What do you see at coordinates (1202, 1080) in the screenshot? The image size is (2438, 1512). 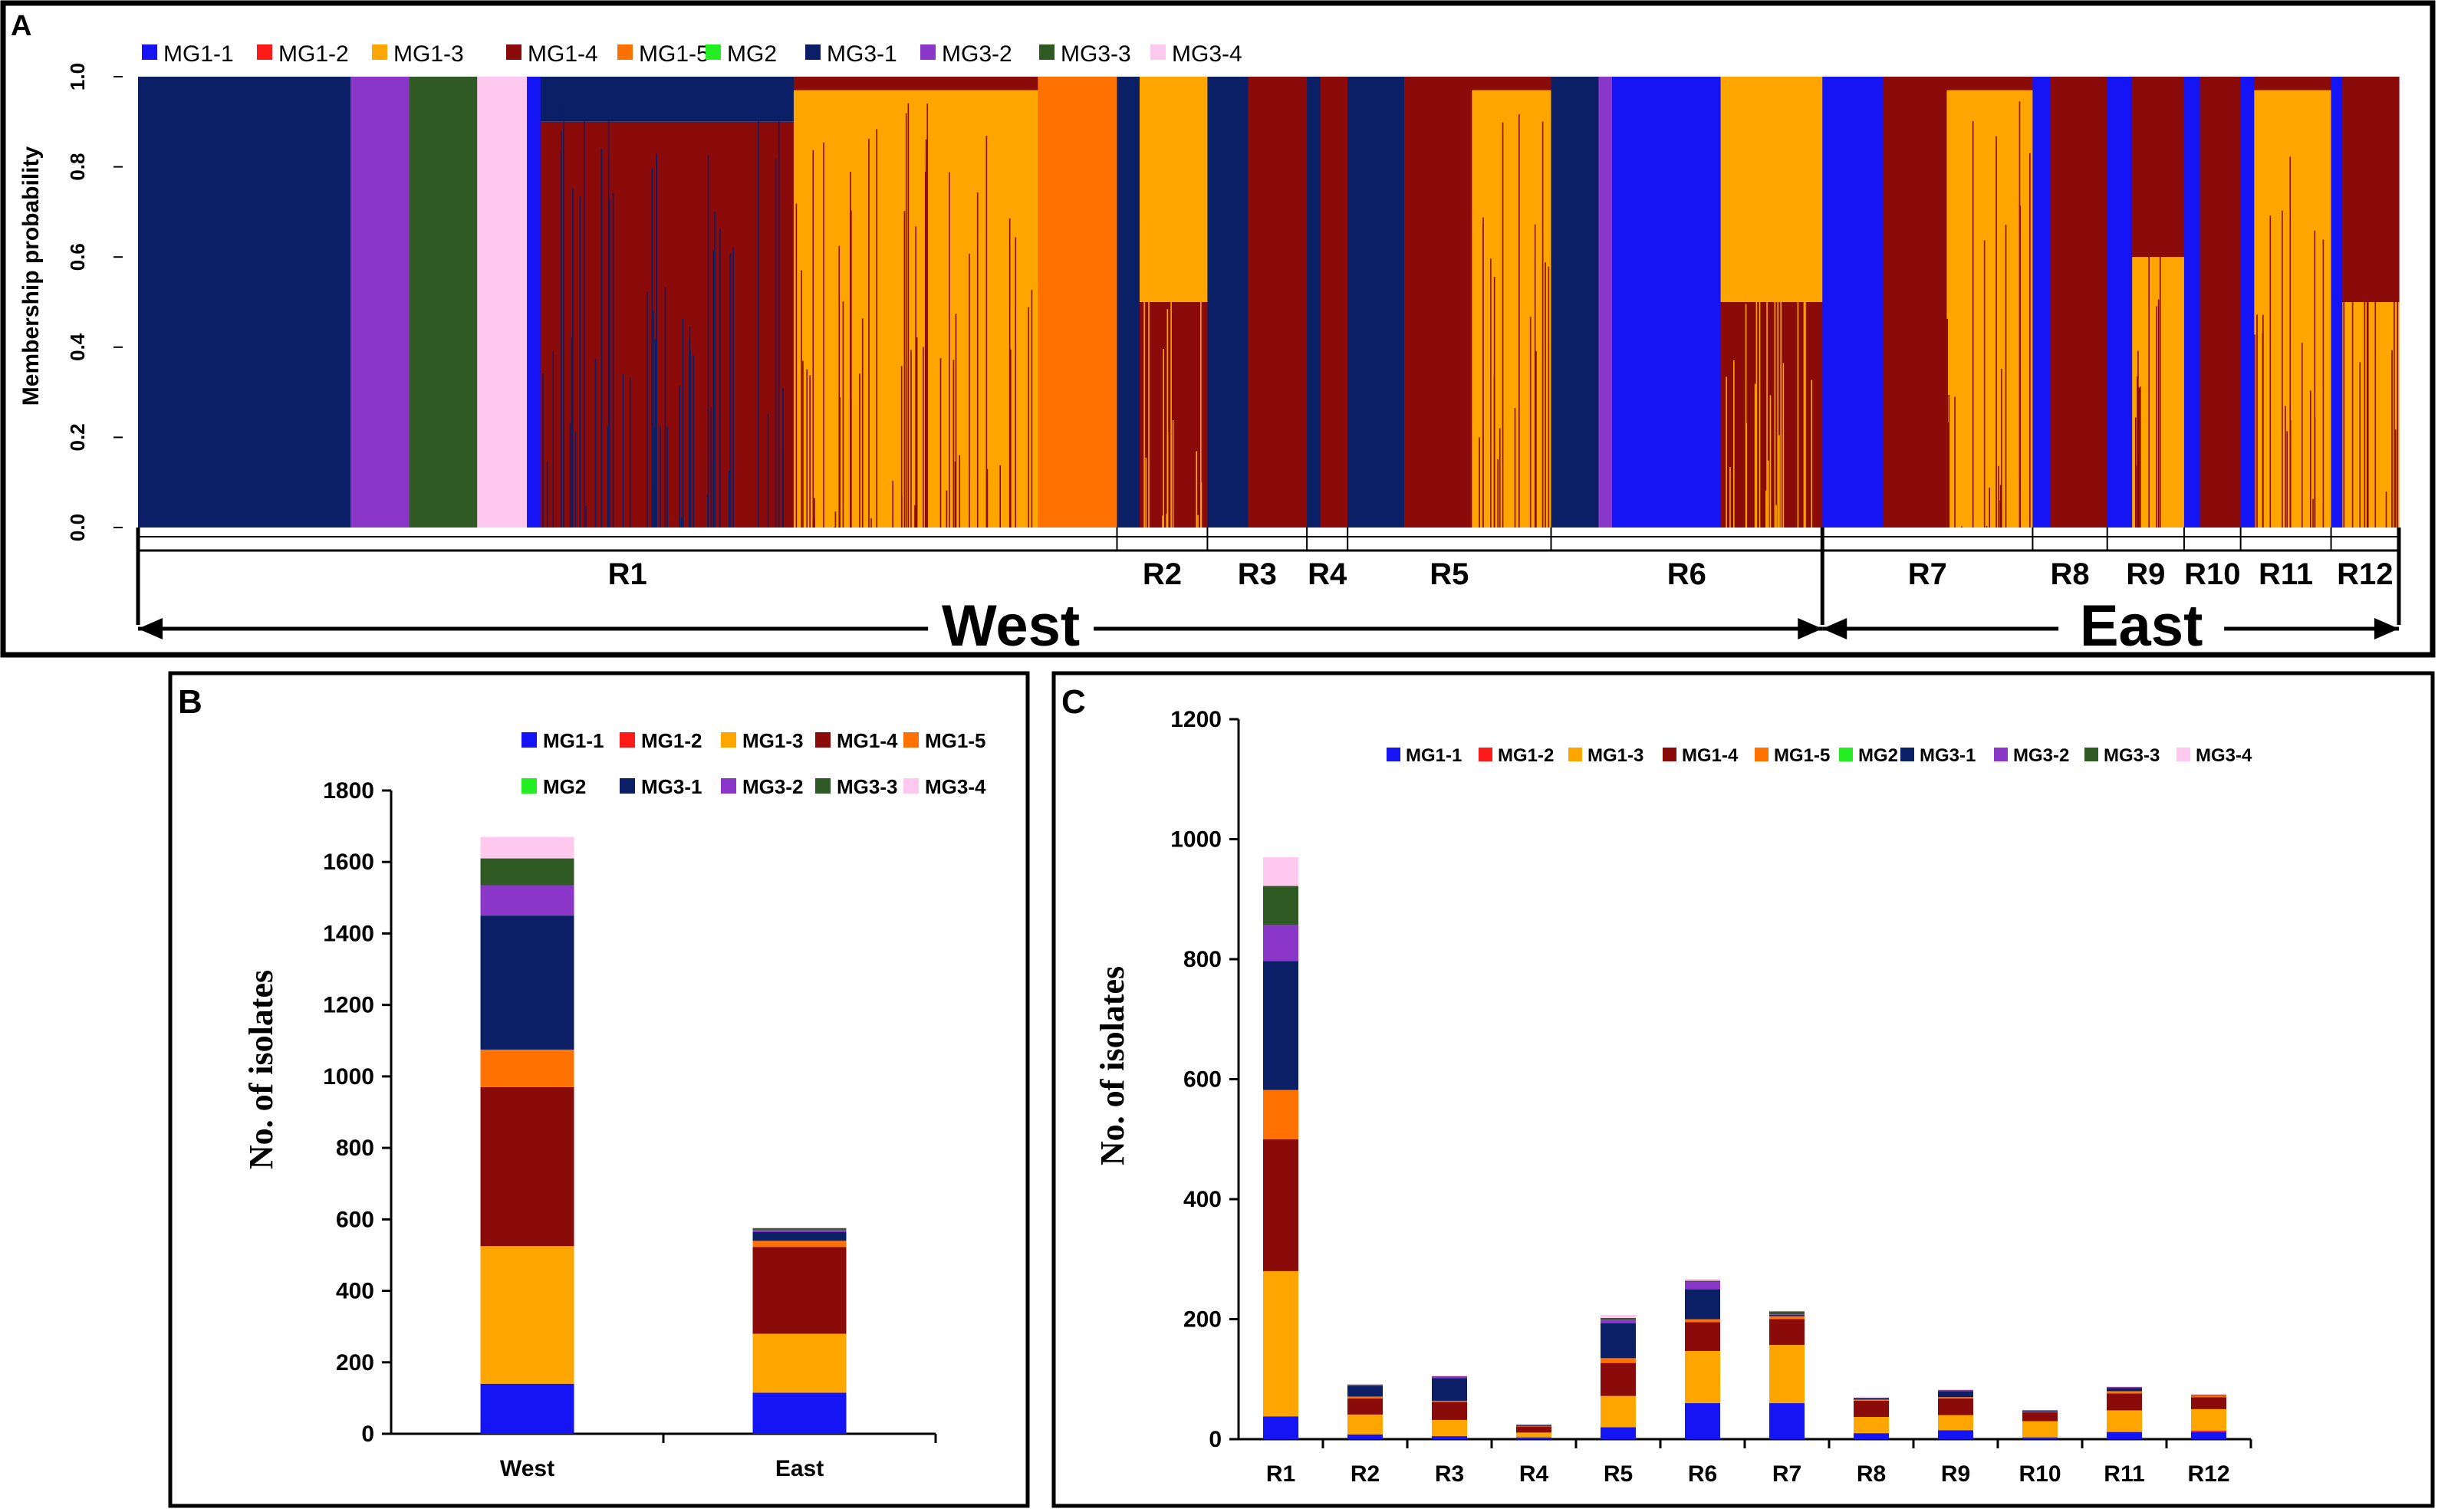 I see `y-tick-label: 600` at bounding box center [1202, 1080].